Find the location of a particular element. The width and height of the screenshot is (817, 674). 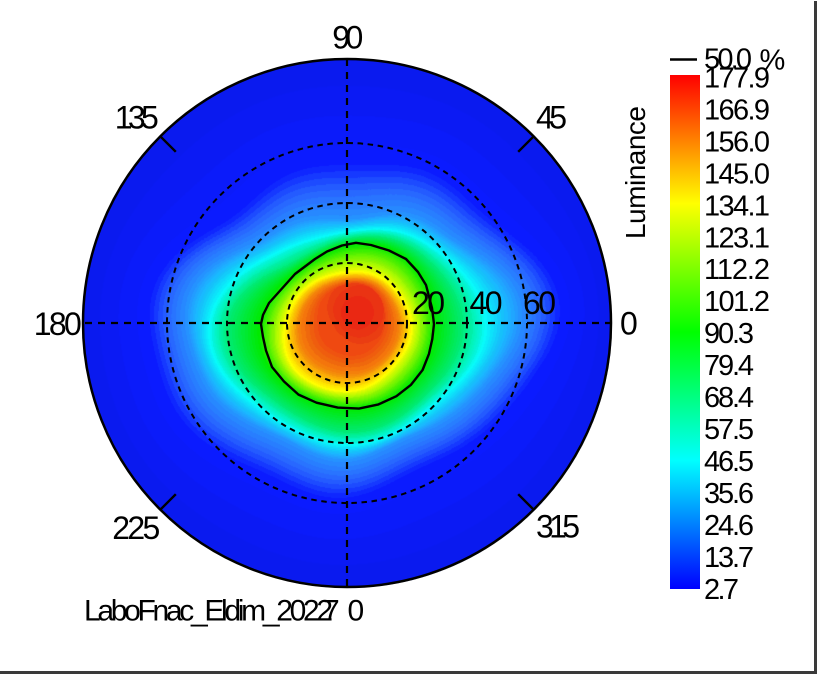

svg-text: 40 is located at coordinates (486, 303).